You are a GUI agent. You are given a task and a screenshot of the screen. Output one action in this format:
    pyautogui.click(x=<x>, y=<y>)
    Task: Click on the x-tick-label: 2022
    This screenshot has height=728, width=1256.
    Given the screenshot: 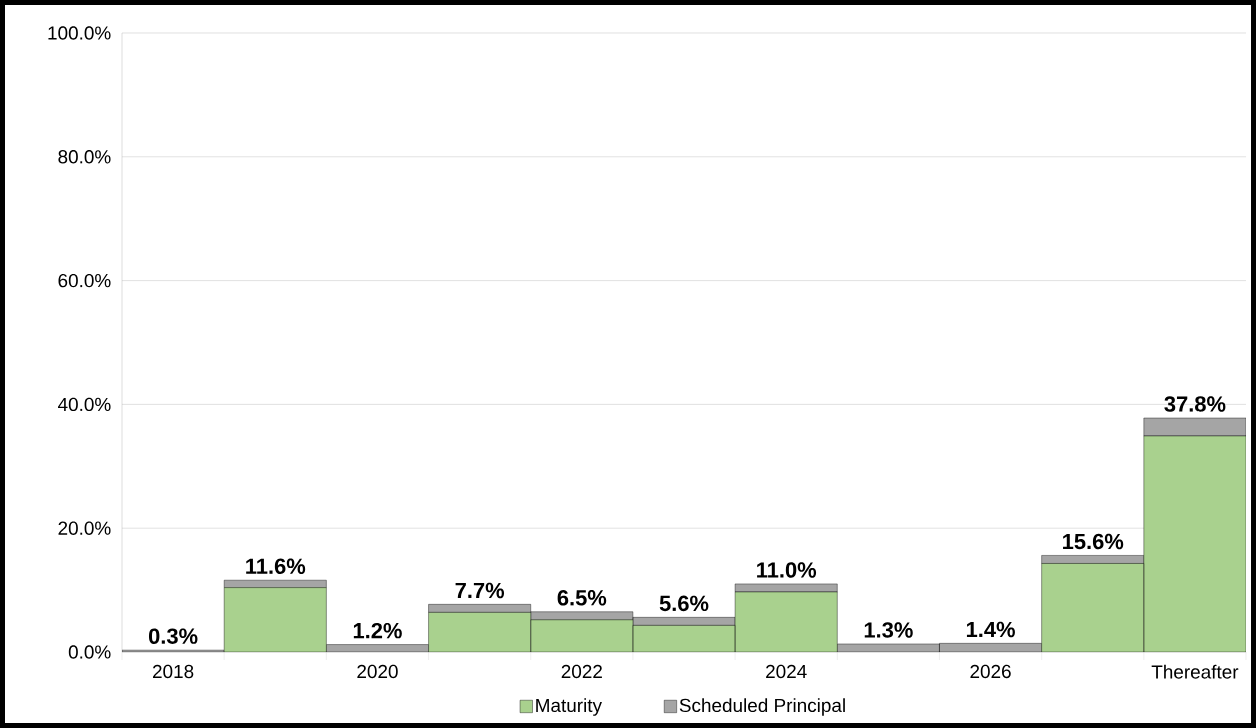 What is the action you would take?
    pyautogui.click(x=581, y=671)
    